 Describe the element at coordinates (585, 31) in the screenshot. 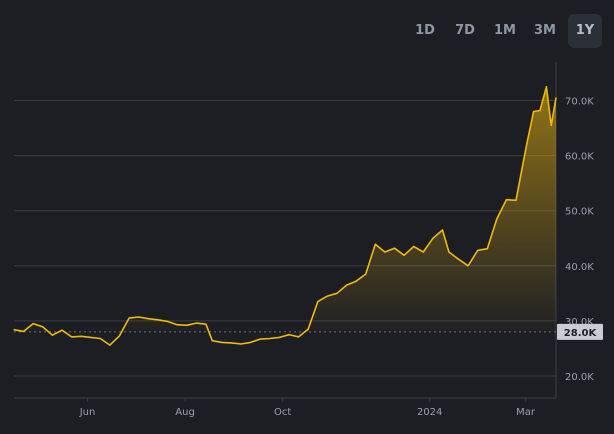

I see `range-tab-1y: 1Y` at that location.